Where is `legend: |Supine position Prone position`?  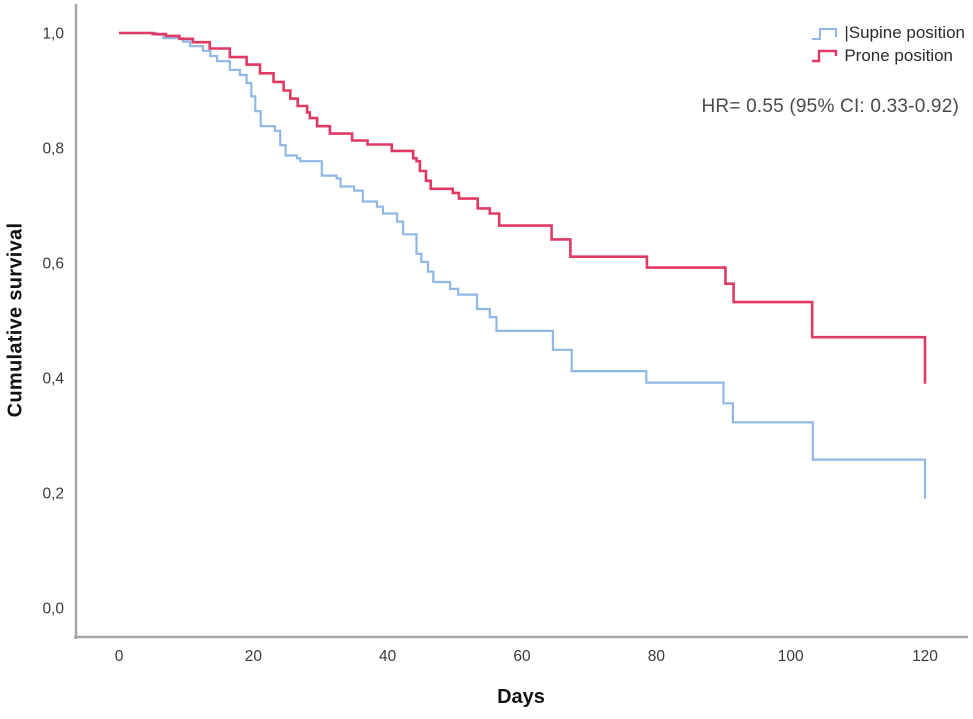 legend: |Supine position Prone position is located at coordinates (888, 44).